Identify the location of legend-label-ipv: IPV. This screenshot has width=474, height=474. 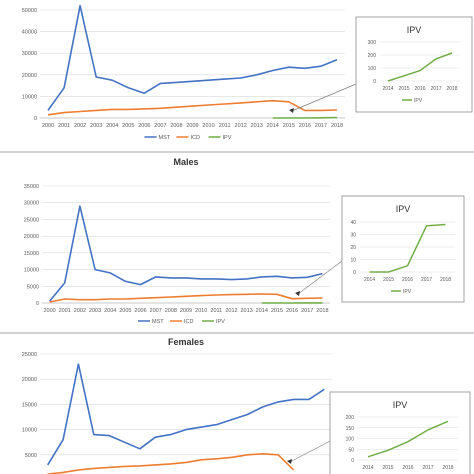
(220, 322).